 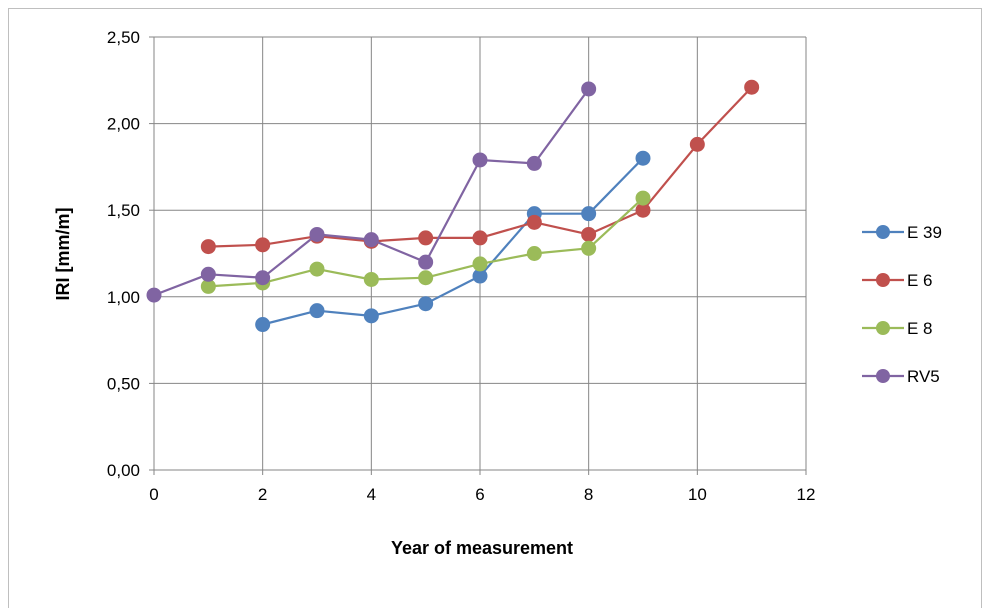 What do you see at coordinates (63, 253) in the screenshot?
I see `y-axis-title: IRI [mm/m]` at bounding box center [63, 253].